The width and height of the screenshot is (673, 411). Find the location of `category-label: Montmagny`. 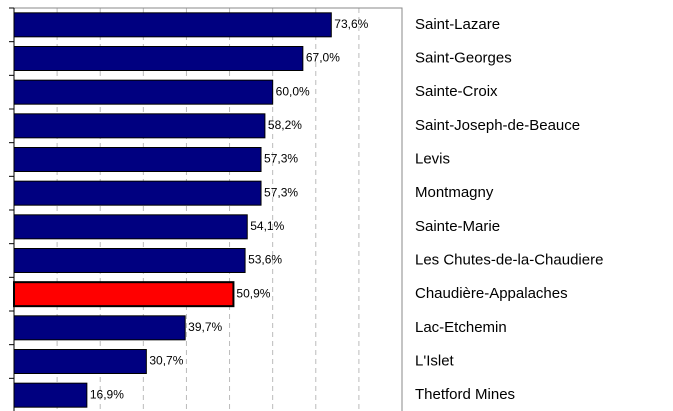

category-label: Montmagny is located at coordinates (454, 192).